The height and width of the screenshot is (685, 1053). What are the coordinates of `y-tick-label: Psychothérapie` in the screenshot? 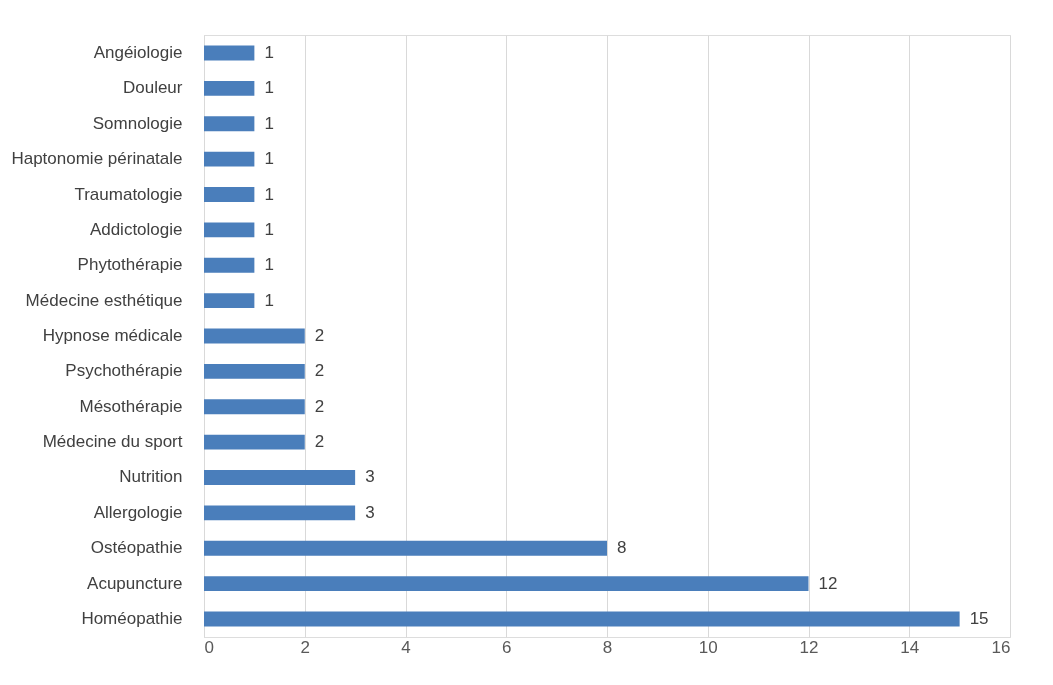 It's located at (124, 371).